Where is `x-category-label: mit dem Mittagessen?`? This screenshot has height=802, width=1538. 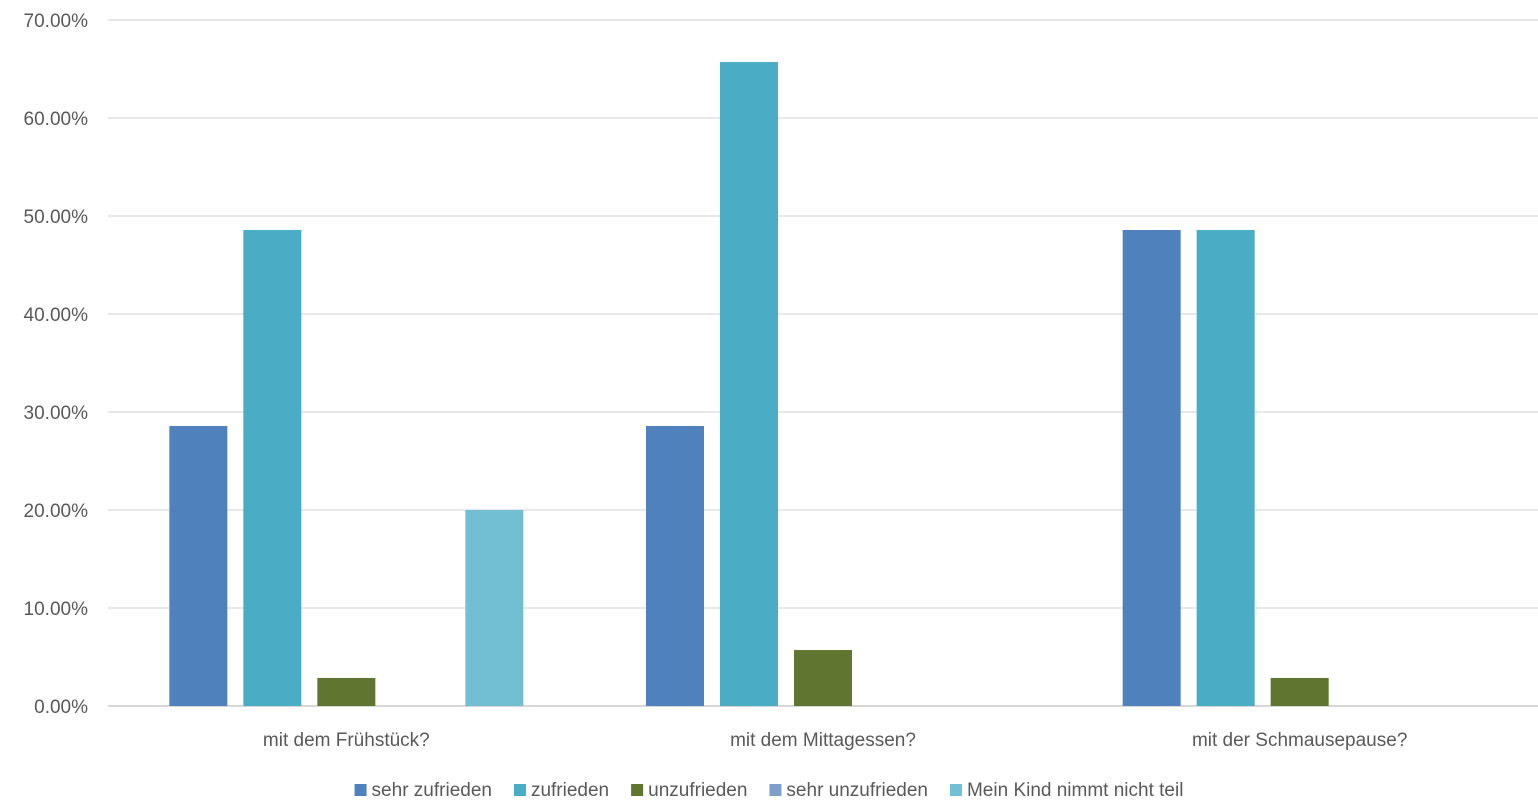
x-category-label: mit dem Mittagessen? is located at coordinates (823, 740).